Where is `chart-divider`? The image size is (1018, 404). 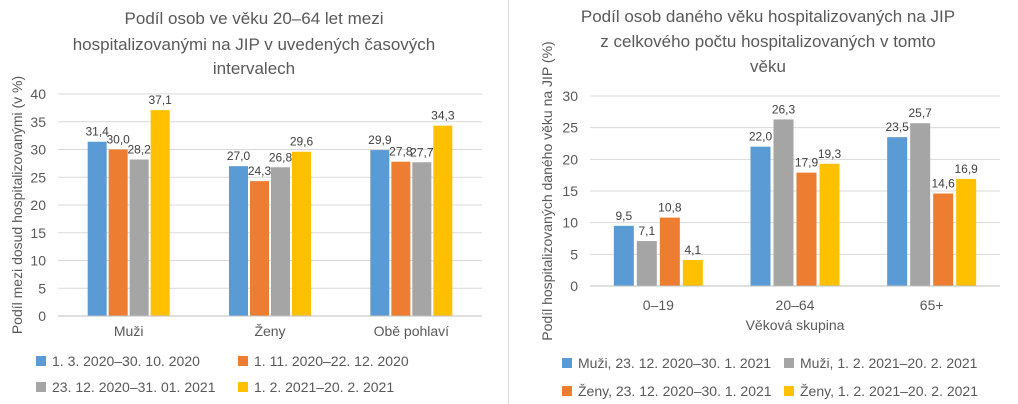
chart-divider is located at coordinates (508, 202).